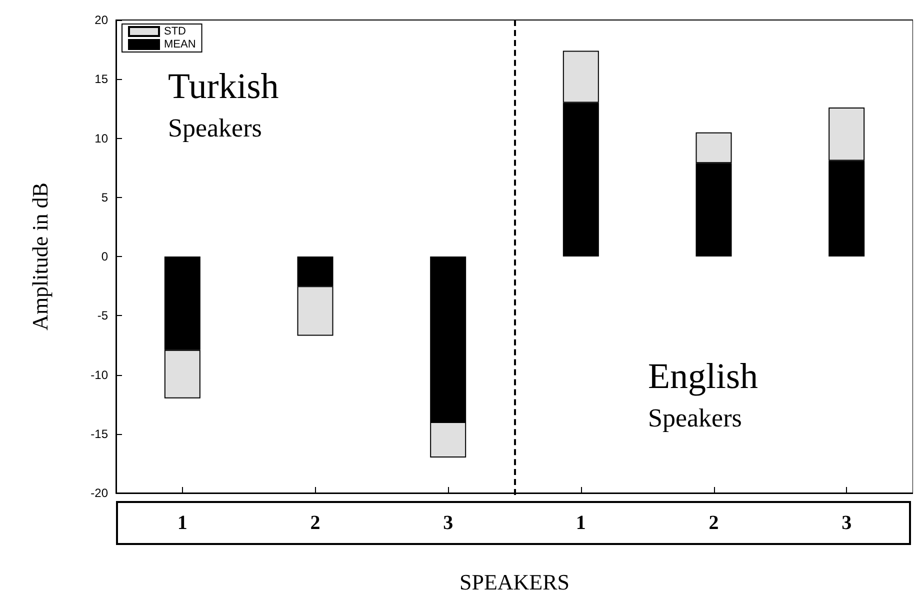 Image resolution: width=919 pixels, height=607 pixels. I want to click on annotation: English Speakers, so click(703, 394).